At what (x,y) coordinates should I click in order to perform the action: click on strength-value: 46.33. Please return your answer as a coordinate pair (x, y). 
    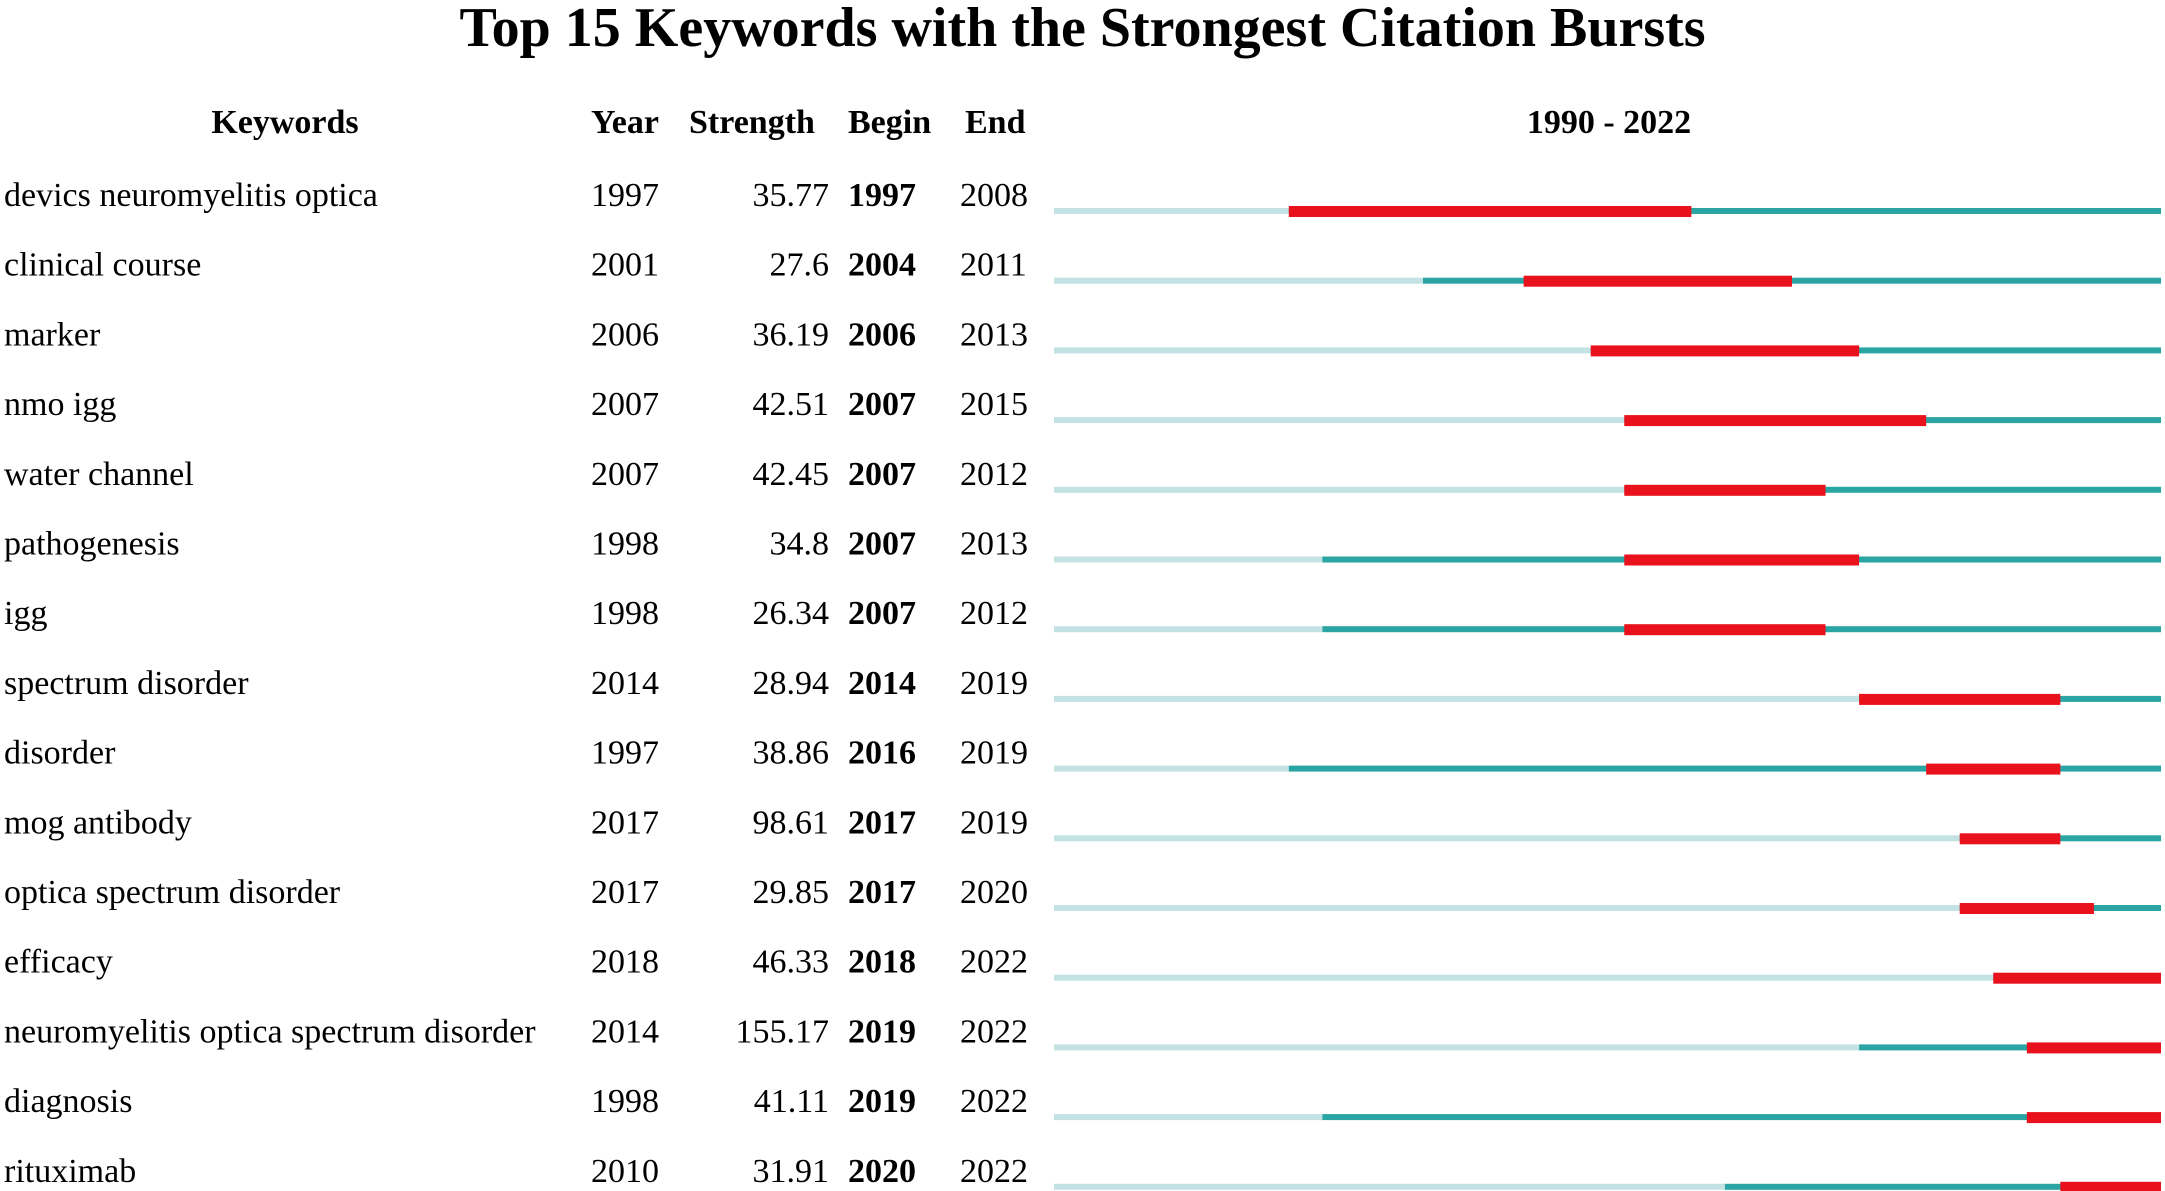
    Looking at the image, I should click on (791, 962).